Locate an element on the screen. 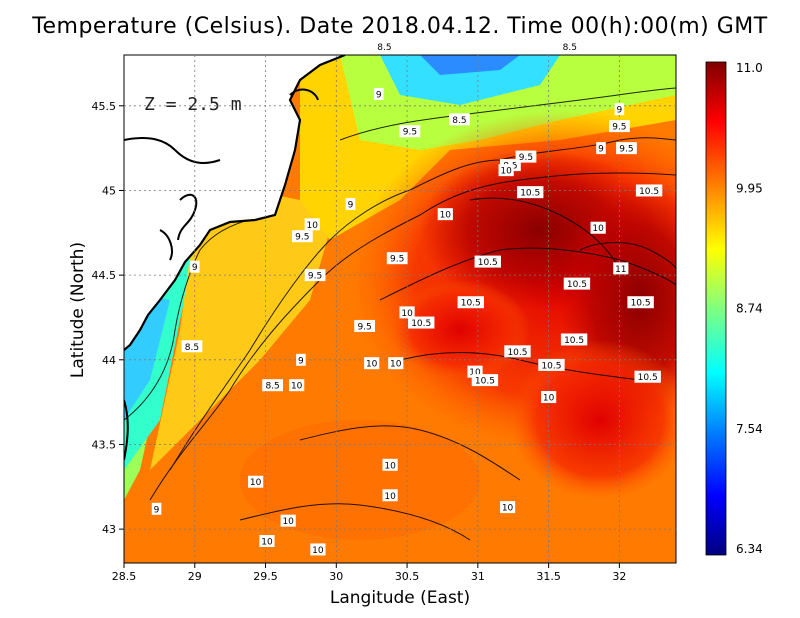  colorbar-tick-label: 8.74 is located at coordinates (749, 309).